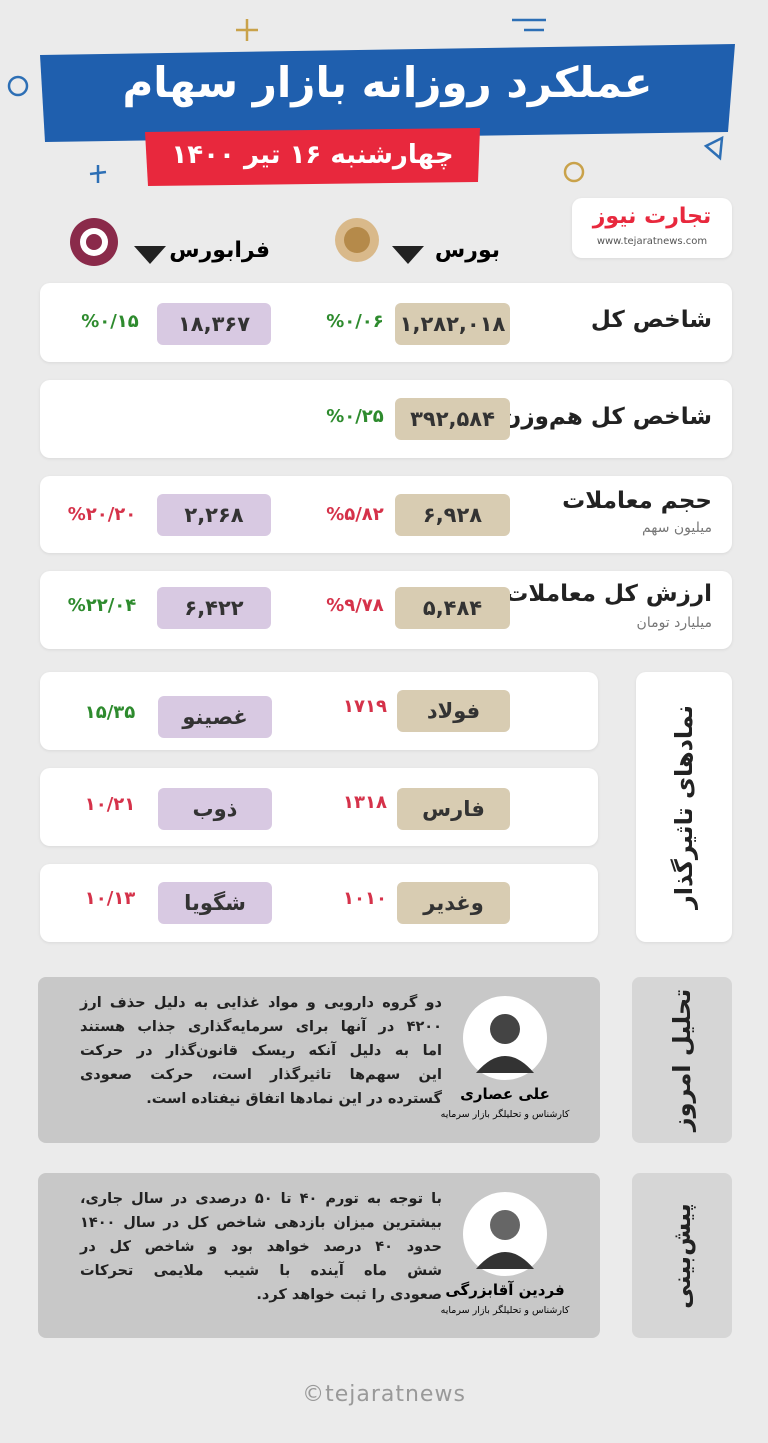 The image size is (768, 1443). What do you see at coordinates (386, 419) in the screenshot?
I see `indicator-row: شاخص کل هم‌وزن ۳۹۲,۵۸۴ %۰/۲۵` at bounding box center [386, 419].